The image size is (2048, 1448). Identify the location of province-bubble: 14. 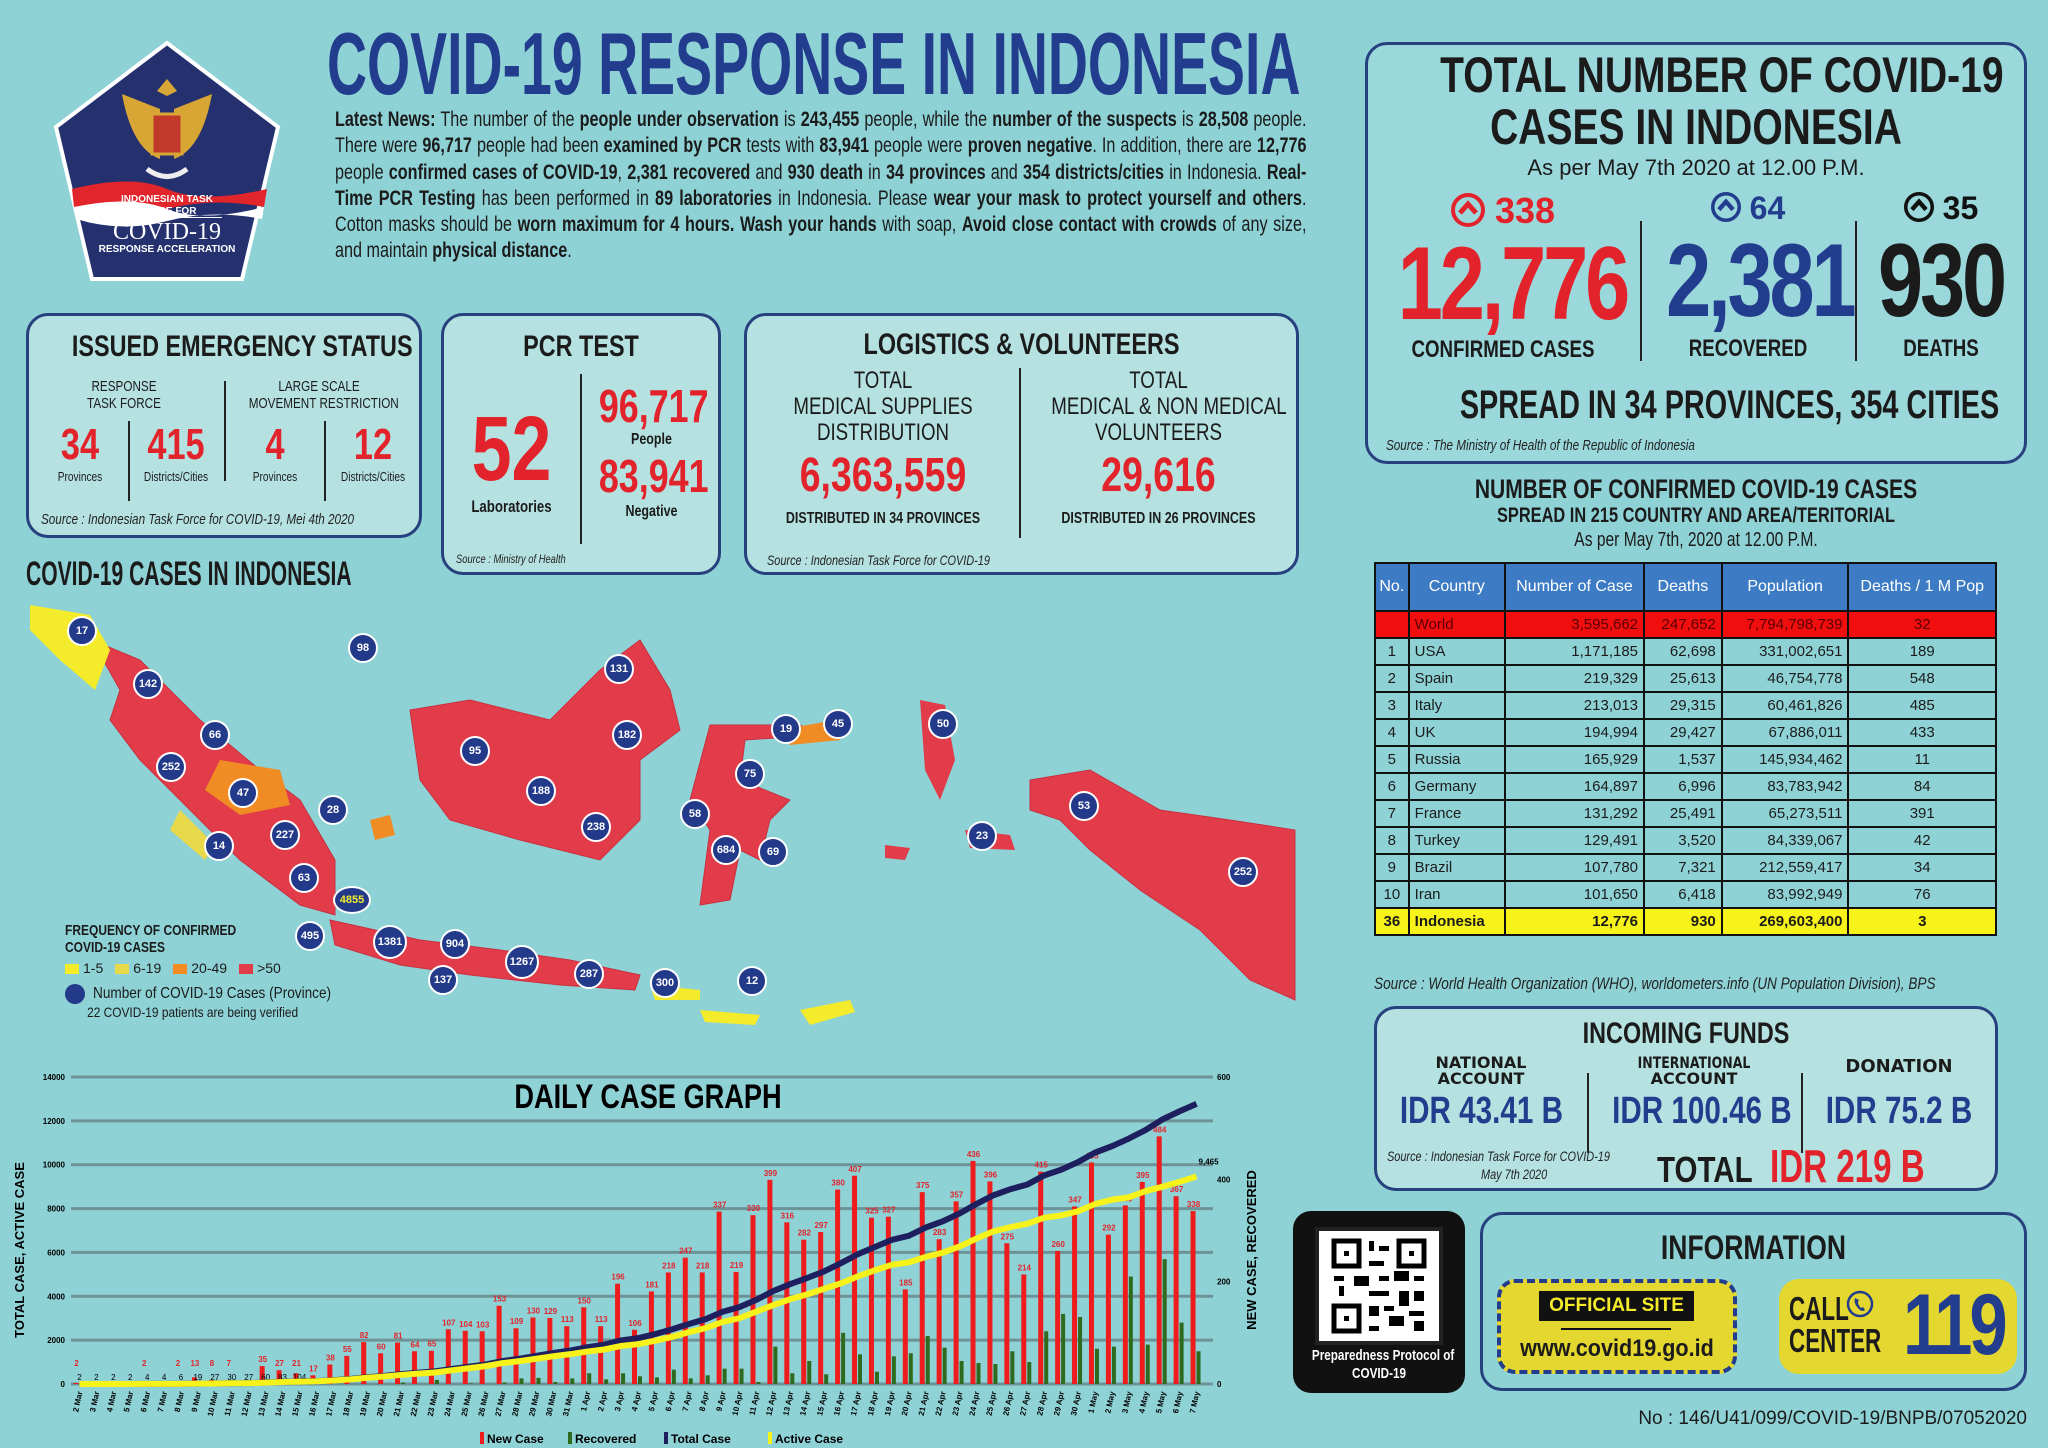
(219, 846).